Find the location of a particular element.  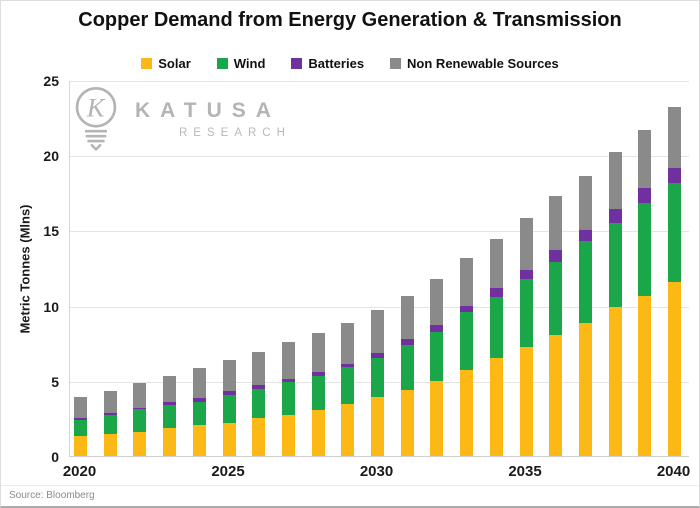

bar-2027 is located at coordinates (288, 399).